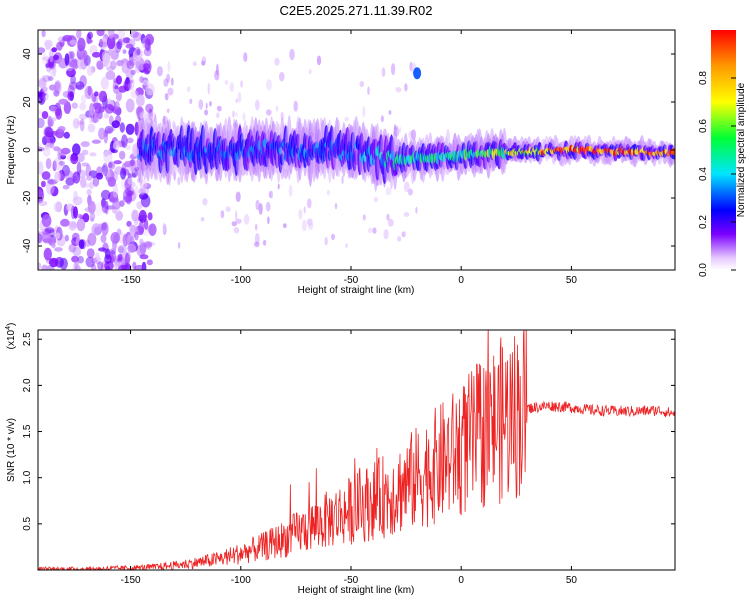 This screenshot has height=600, width=750. Describe the element at coordinates (717, 174) in the screenshot. I see `colorbar-ticks: 0.0 0.2 0.4 0.6 0.8` at that location.